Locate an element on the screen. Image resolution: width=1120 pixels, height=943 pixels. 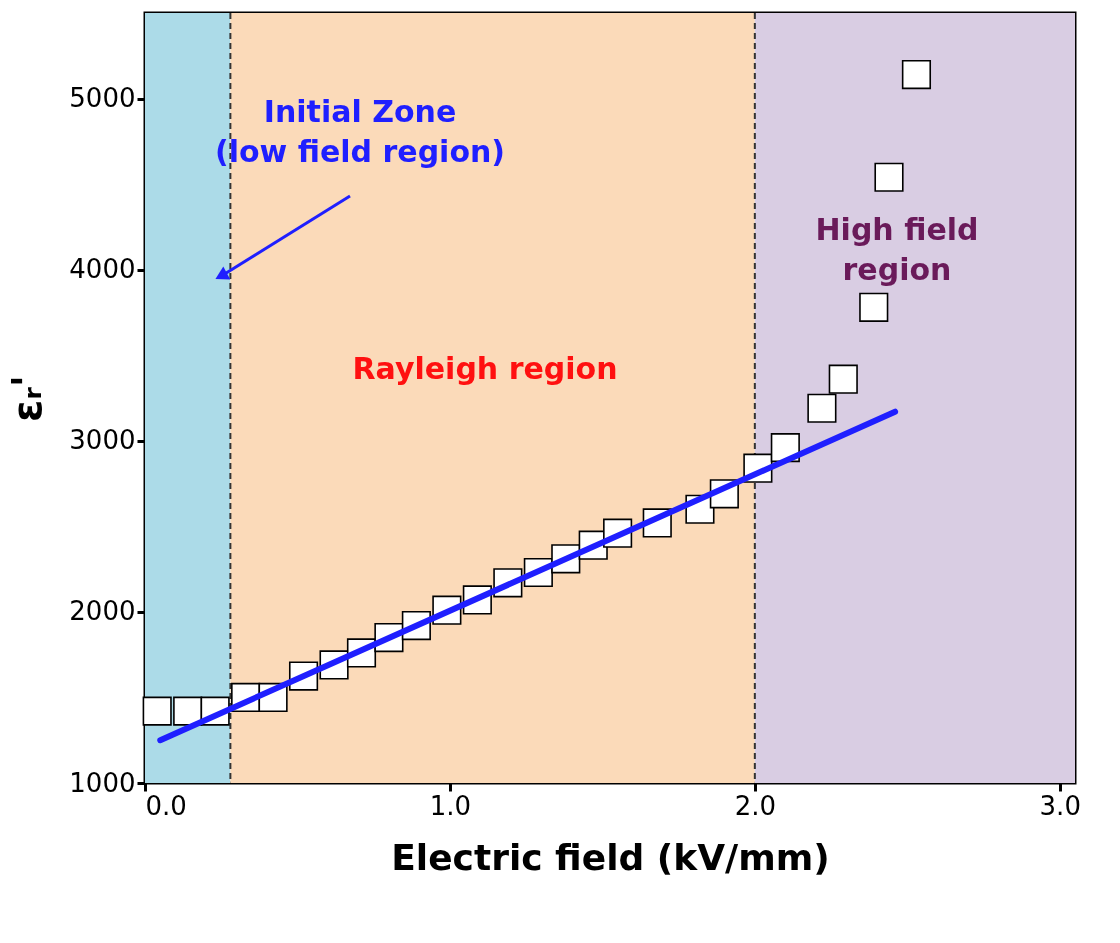
x-axis-title: Electric field (kV/mm) is located at coordinates (610, 857).